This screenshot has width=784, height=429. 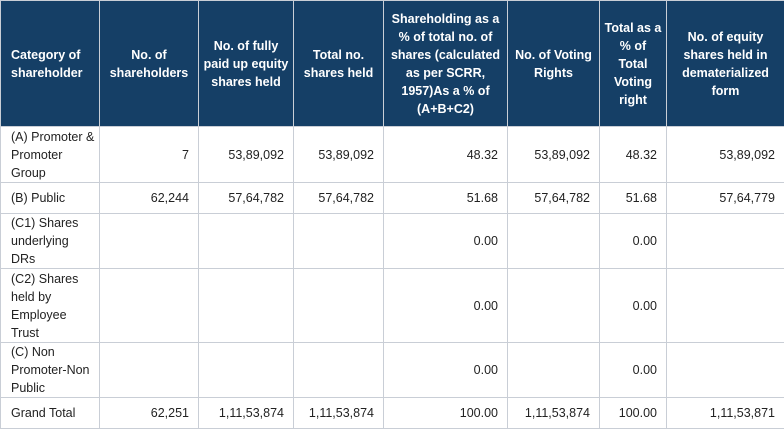 I want to click on cell-fully-paid-shares: 53,89,092, so click(x=246, y=155).